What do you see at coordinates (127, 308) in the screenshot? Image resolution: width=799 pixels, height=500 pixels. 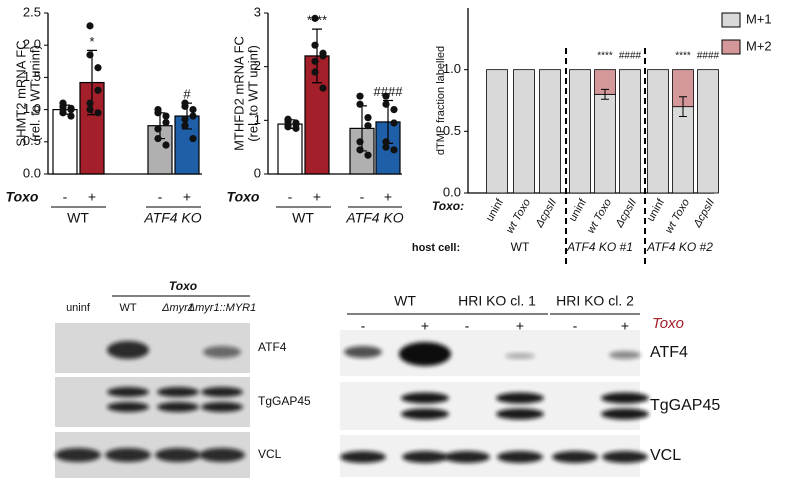 I see `lane-label: WT` at bounding box center [127, 308].